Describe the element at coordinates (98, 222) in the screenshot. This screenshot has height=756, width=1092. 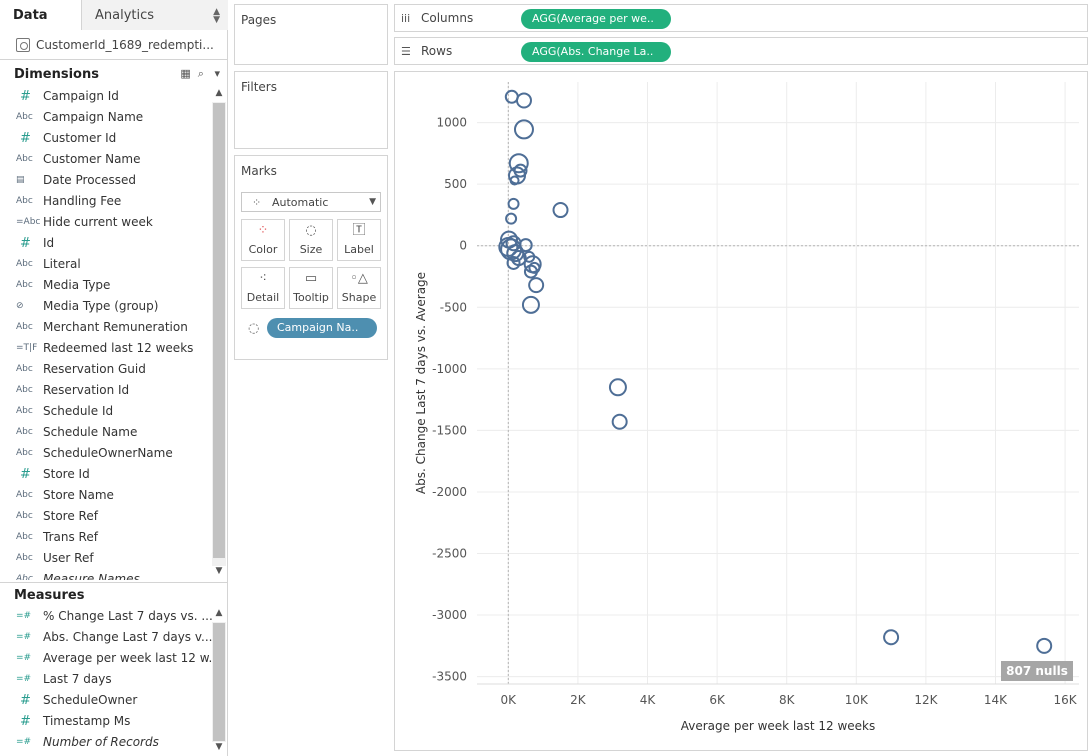
I see `field-label: Hide current week` at that location.